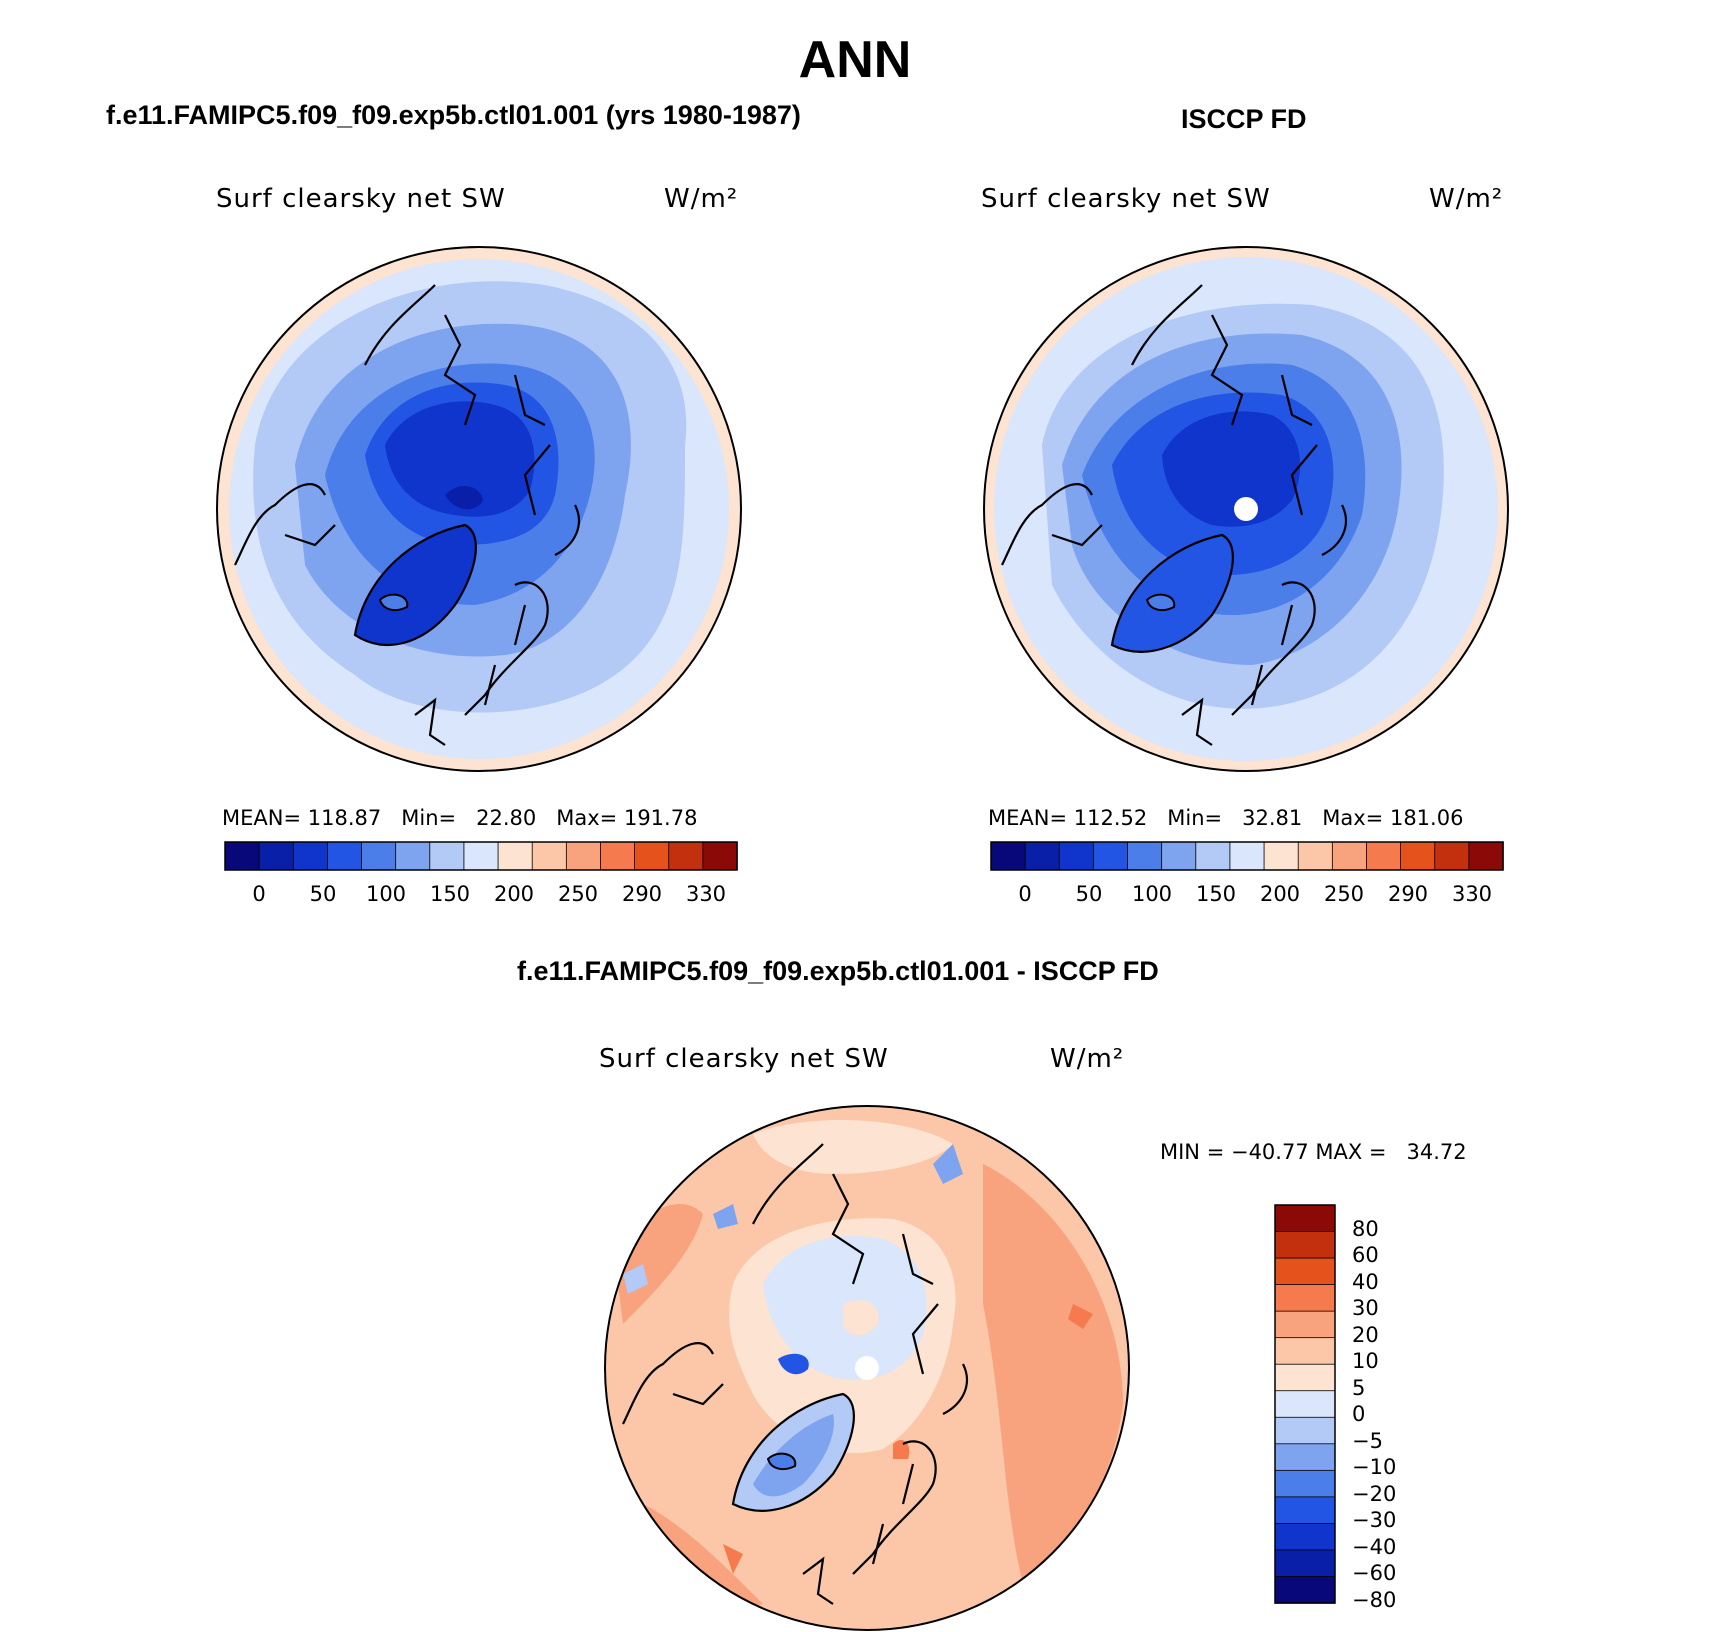  I want to click on panel3-tick: 5, so click(1359, 1388).